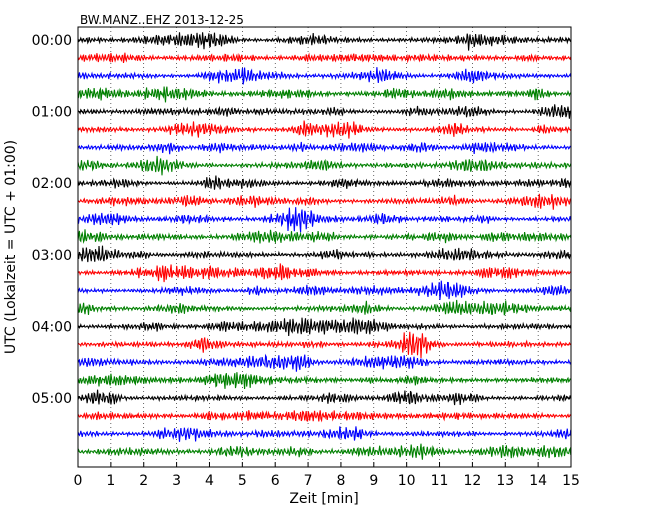 The width and height of the screenshot is (650, 520). I want to click on x-tick-label: 14, so click(538, 481).